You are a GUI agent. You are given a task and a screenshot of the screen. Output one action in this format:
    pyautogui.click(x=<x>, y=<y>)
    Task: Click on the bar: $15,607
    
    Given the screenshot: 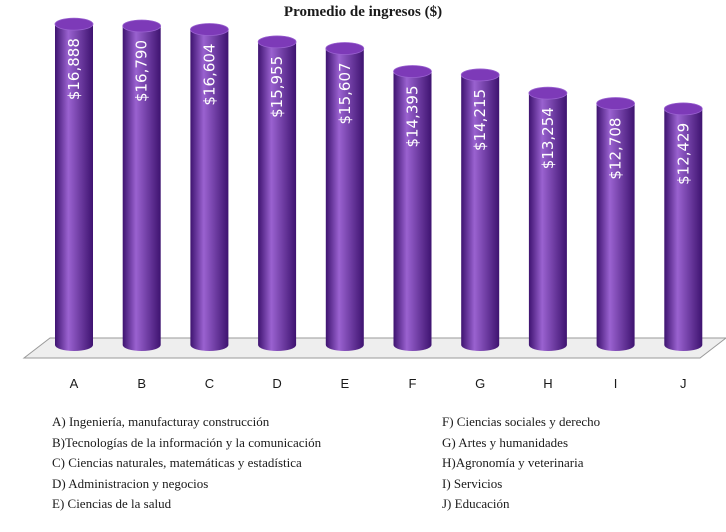 What is the action you would take?
    pyautogui.click(x=345, y=196)
    